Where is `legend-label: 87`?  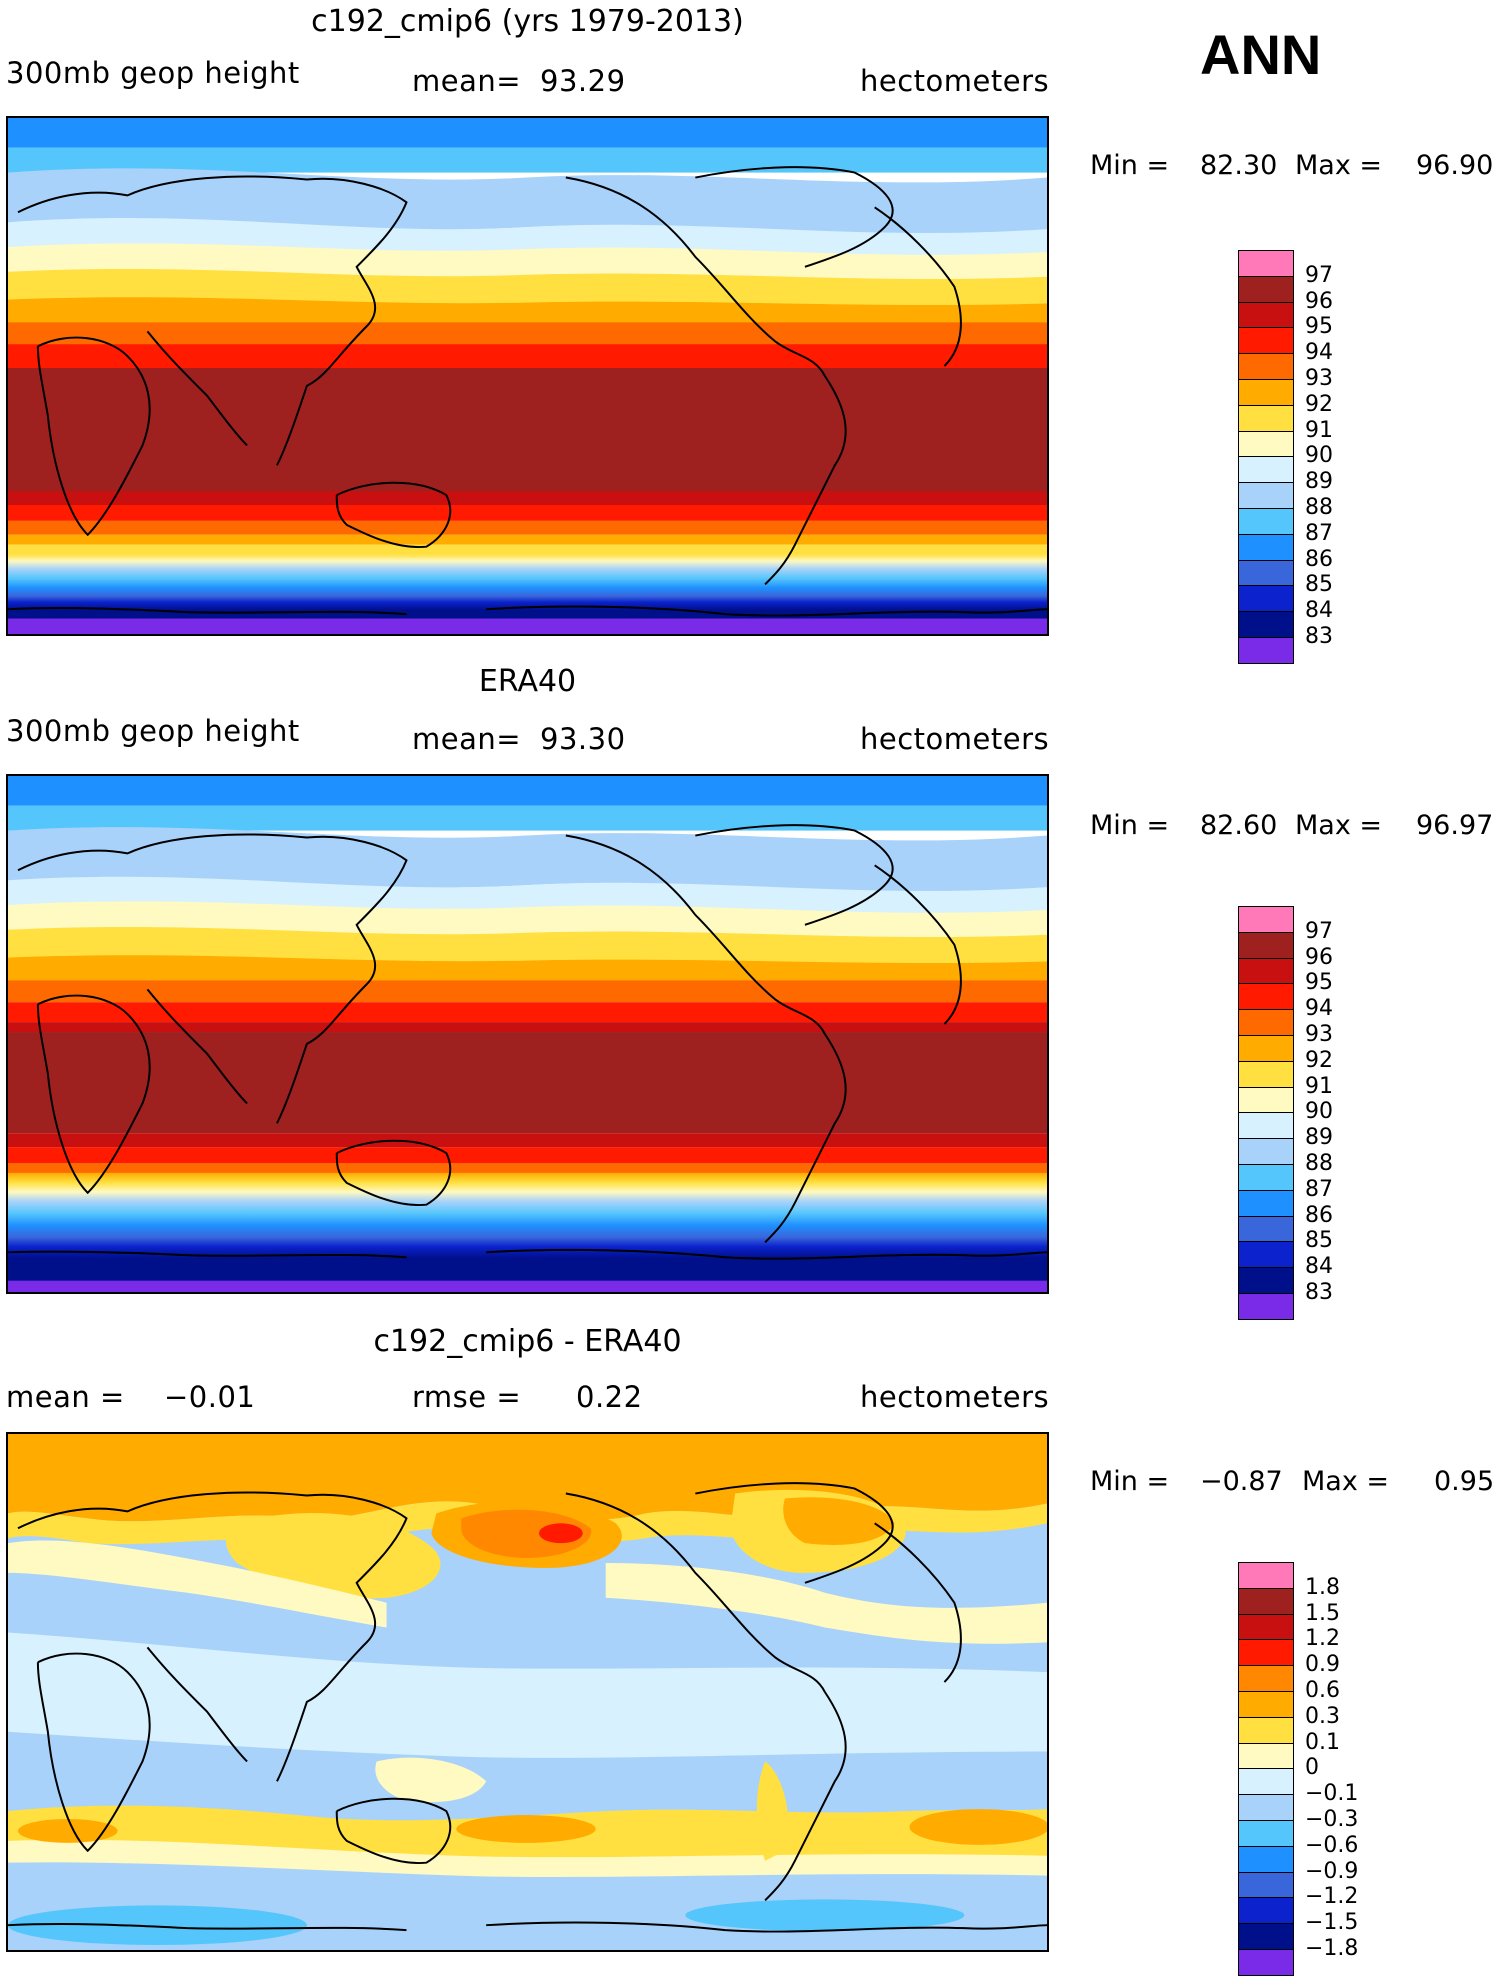 legend-label: 87 is located at coordinates (1319, 1189).